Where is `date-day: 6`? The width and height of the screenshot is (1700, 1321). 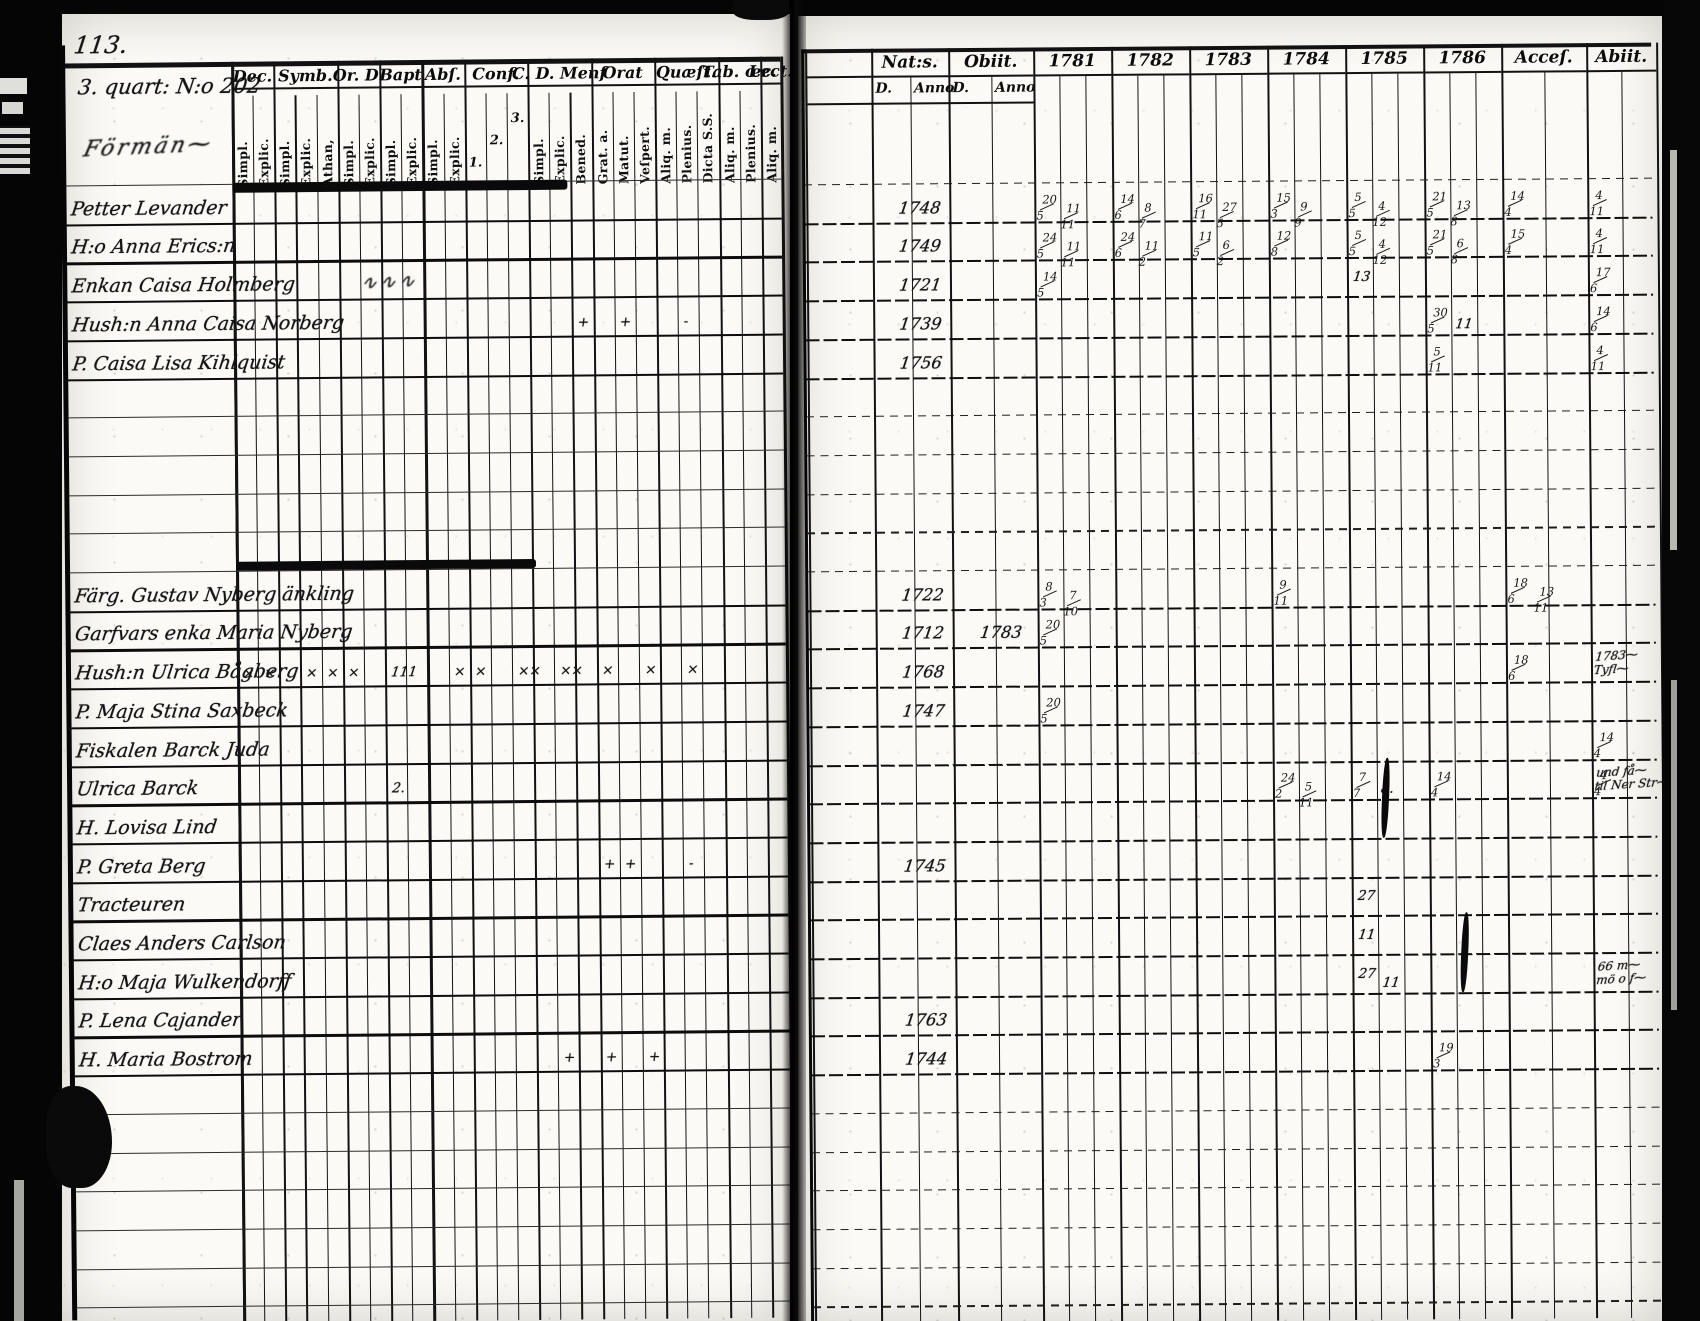 date-day: 6 is located at coordinates (1460, 243).